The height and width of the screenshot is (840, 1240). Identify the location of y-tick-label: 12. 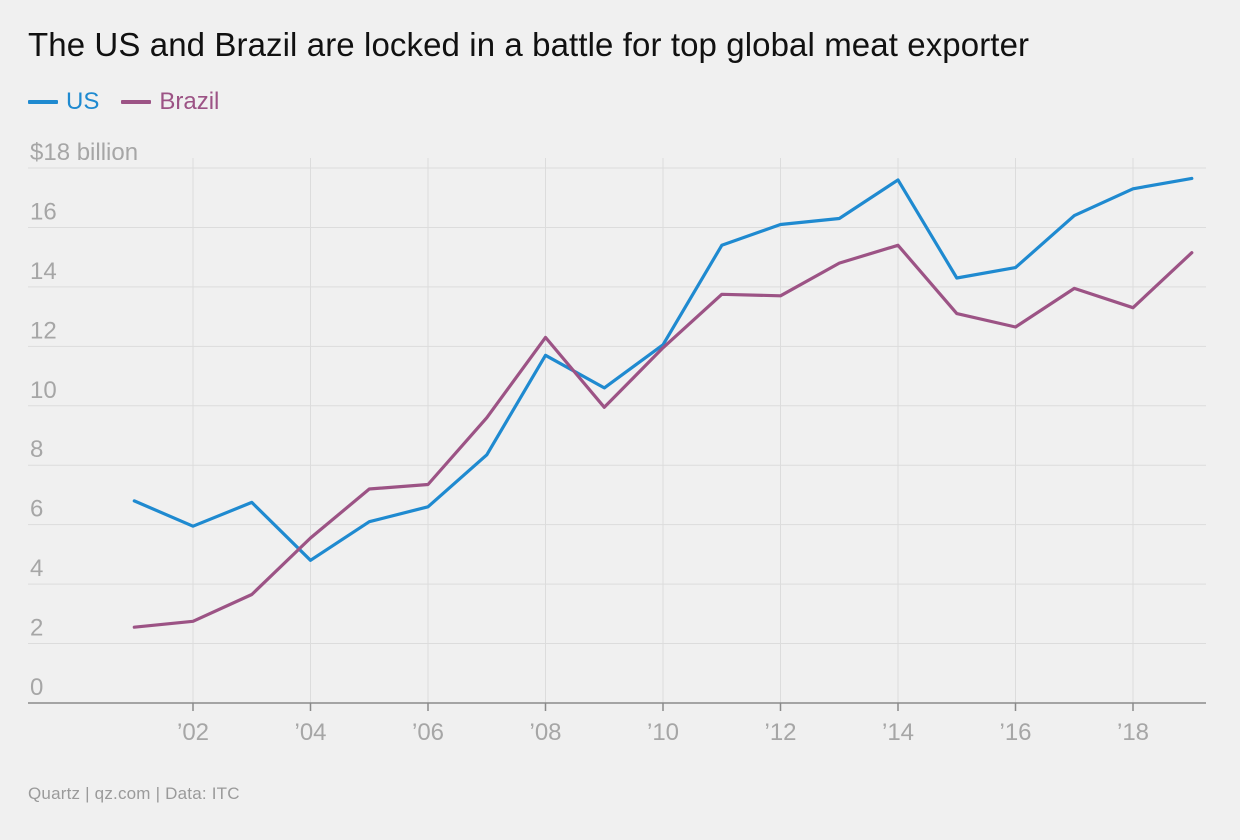
(43, 330).